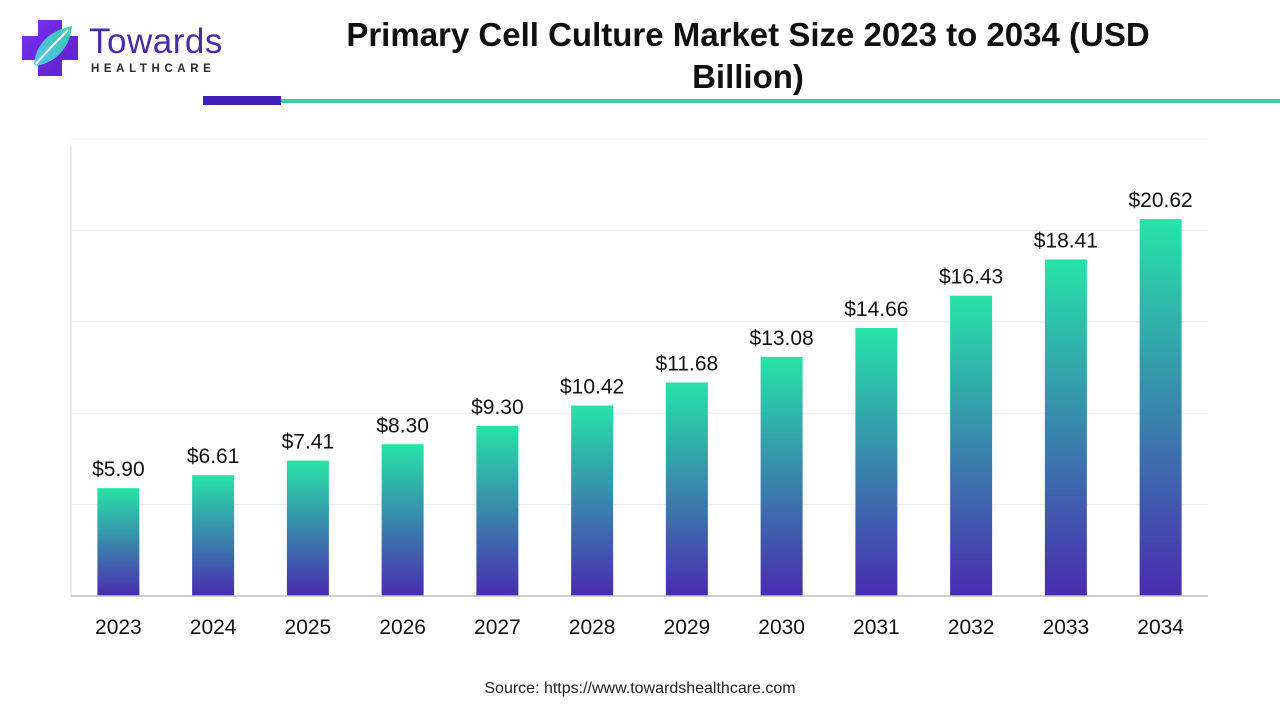  I want to click on bar-2031, so click(876, 462).